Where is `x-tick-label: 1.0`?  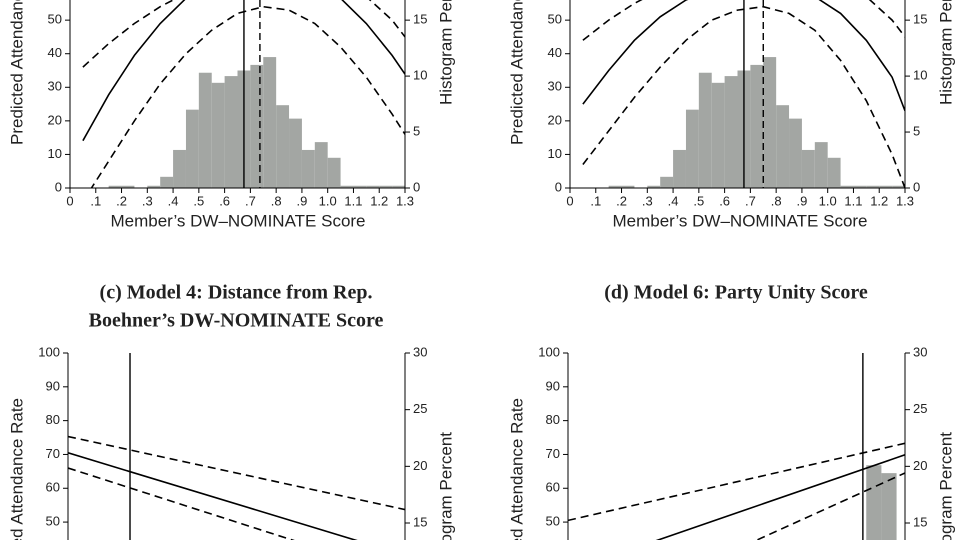 x-tick-label: 1.0 is located at coordinates (828, 200).